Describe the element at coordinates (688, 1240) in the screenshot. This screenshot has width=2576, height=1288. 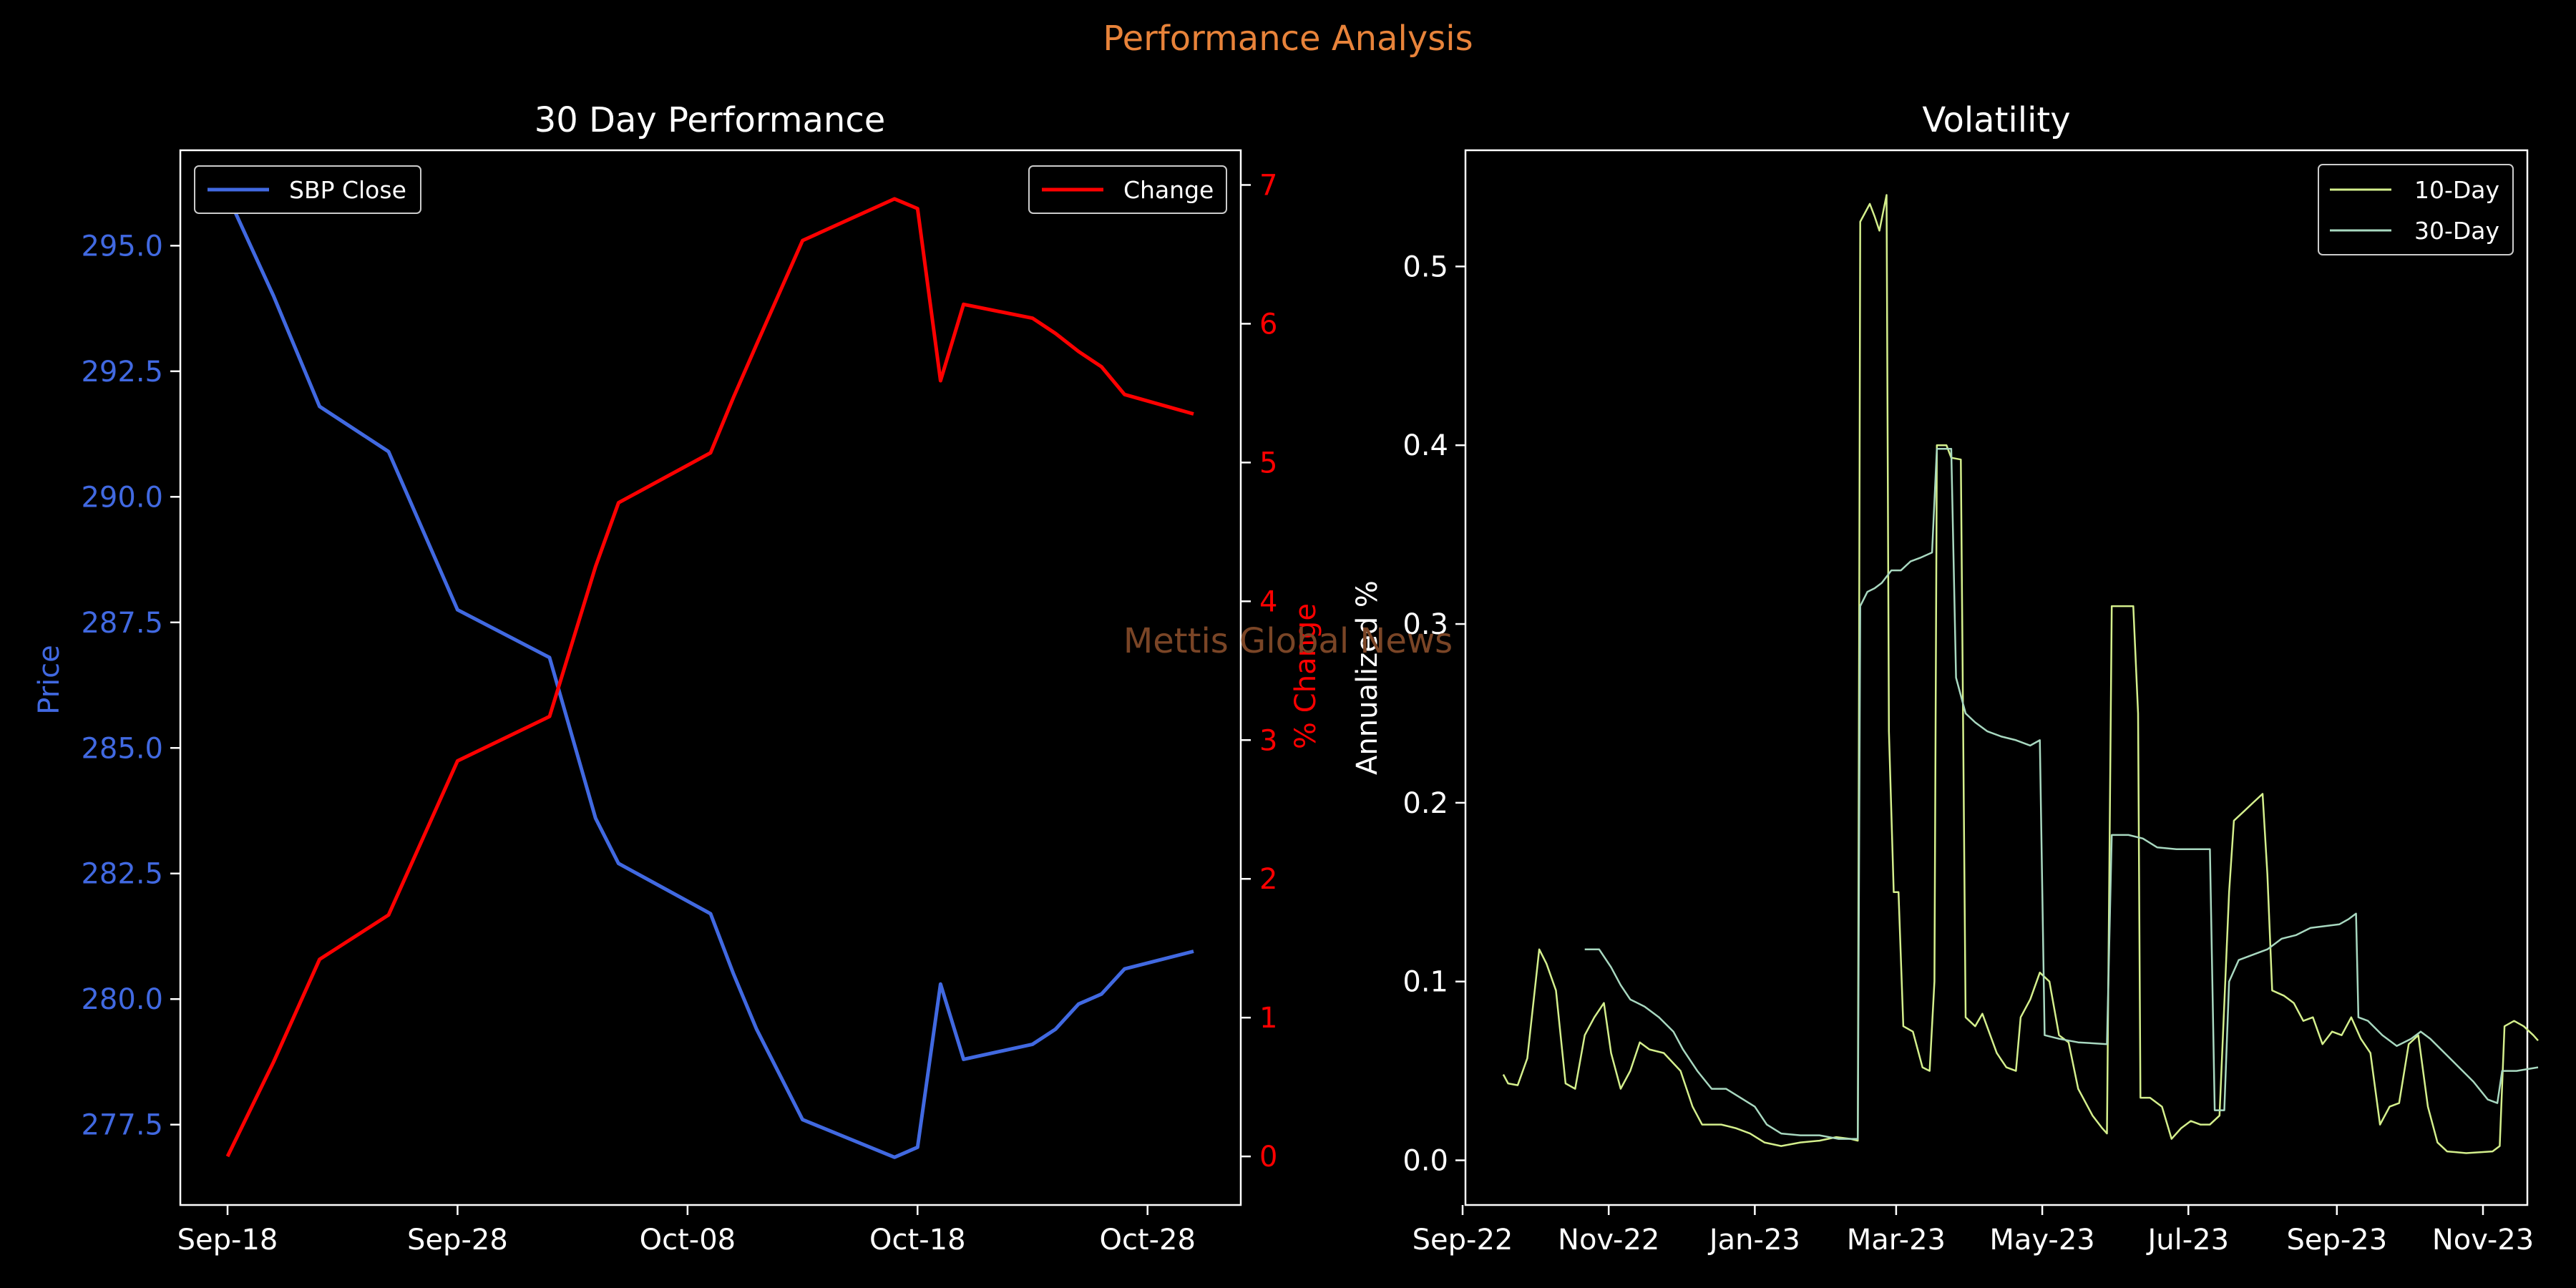
I see `date-tick-label: Oct-08` at that location.